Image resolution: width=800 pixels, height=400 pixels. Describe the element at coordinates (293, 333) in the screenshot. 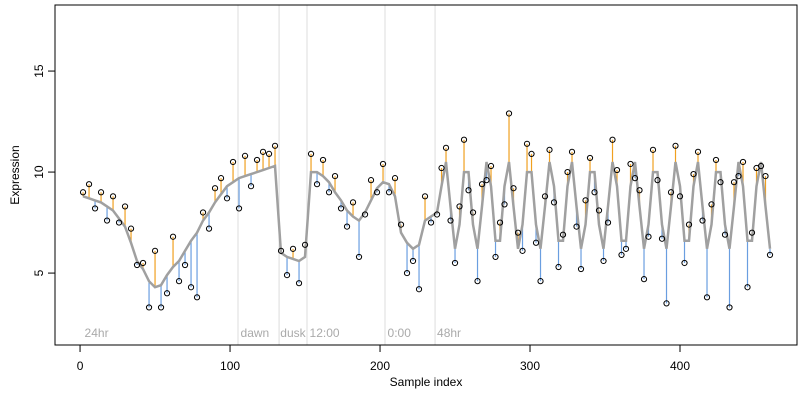

I see `annotation: dusk` at that location.